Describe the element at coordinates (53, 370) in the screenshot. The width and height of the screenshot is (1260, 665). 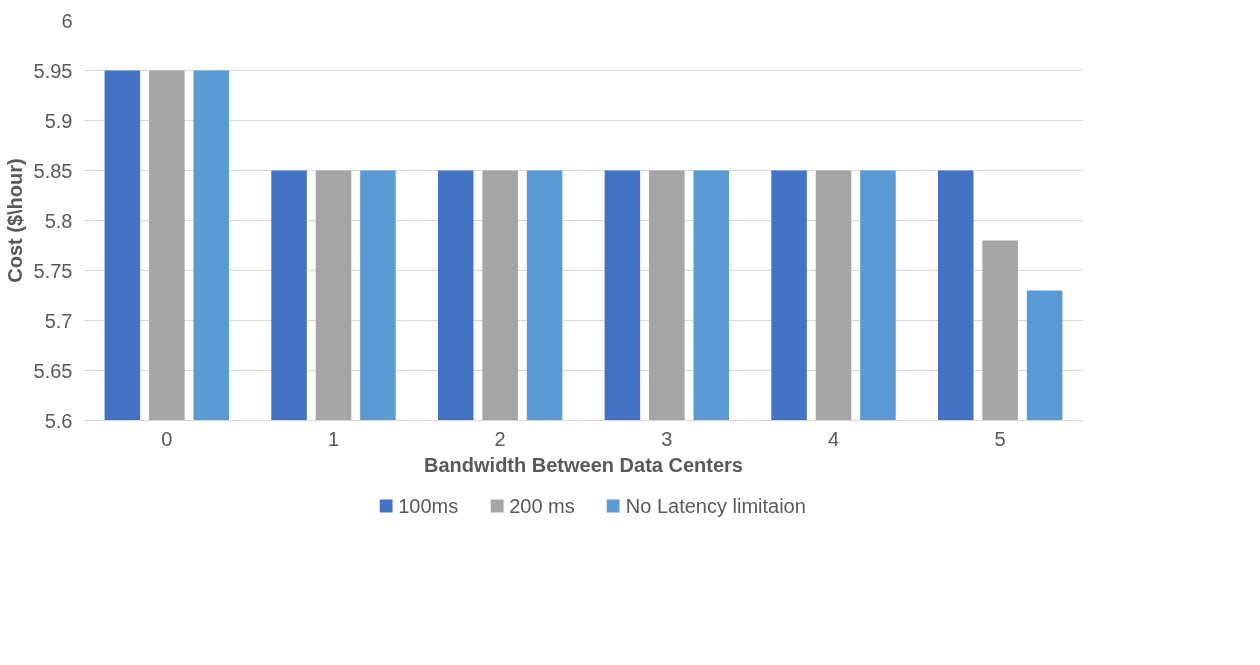
I see `y-tick-label: 5.65` at that location.